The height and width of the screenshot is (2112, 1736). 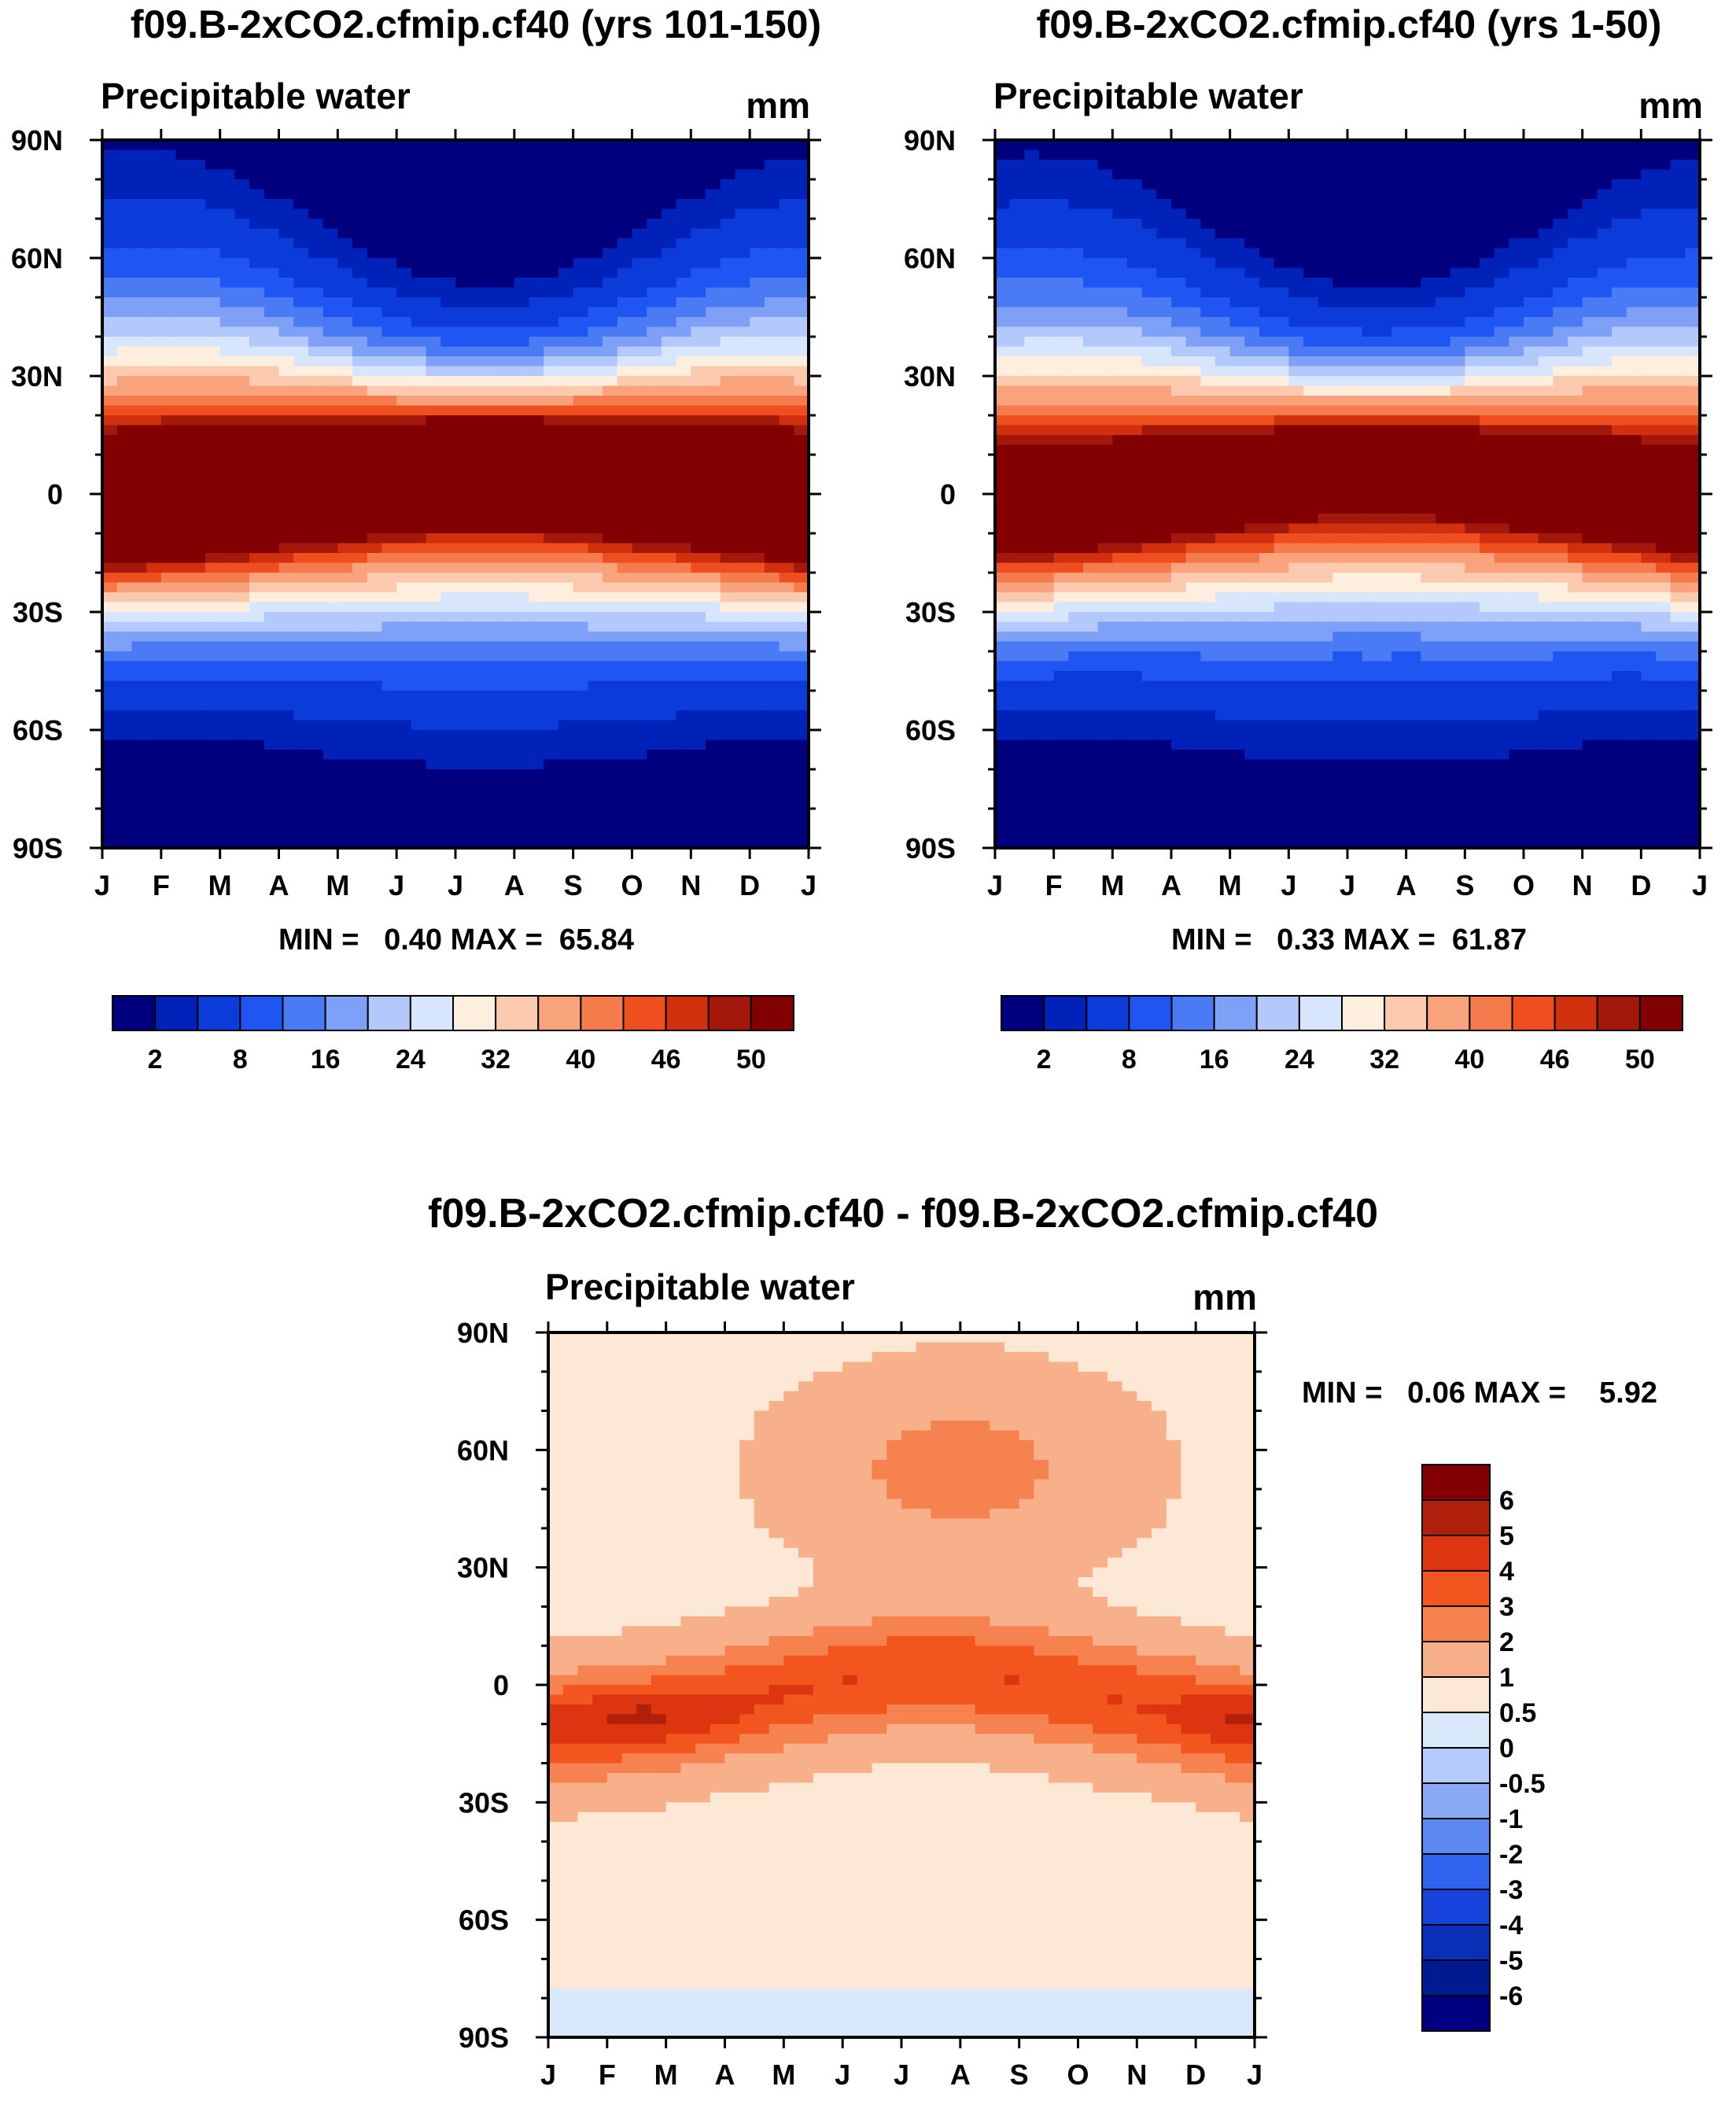 What do you see at coordinates (37, 258) in the screenshot?
I see `y-tick-label: 60N` at bounding box center [37, 258].